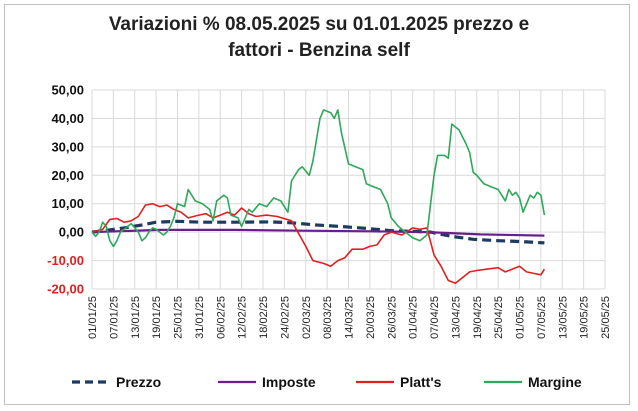 This screenshot has height=411, width=638. Describe the element at coordinates (67, 118) in the screenshot. I see `y-tick-label: 40,00` at that location.